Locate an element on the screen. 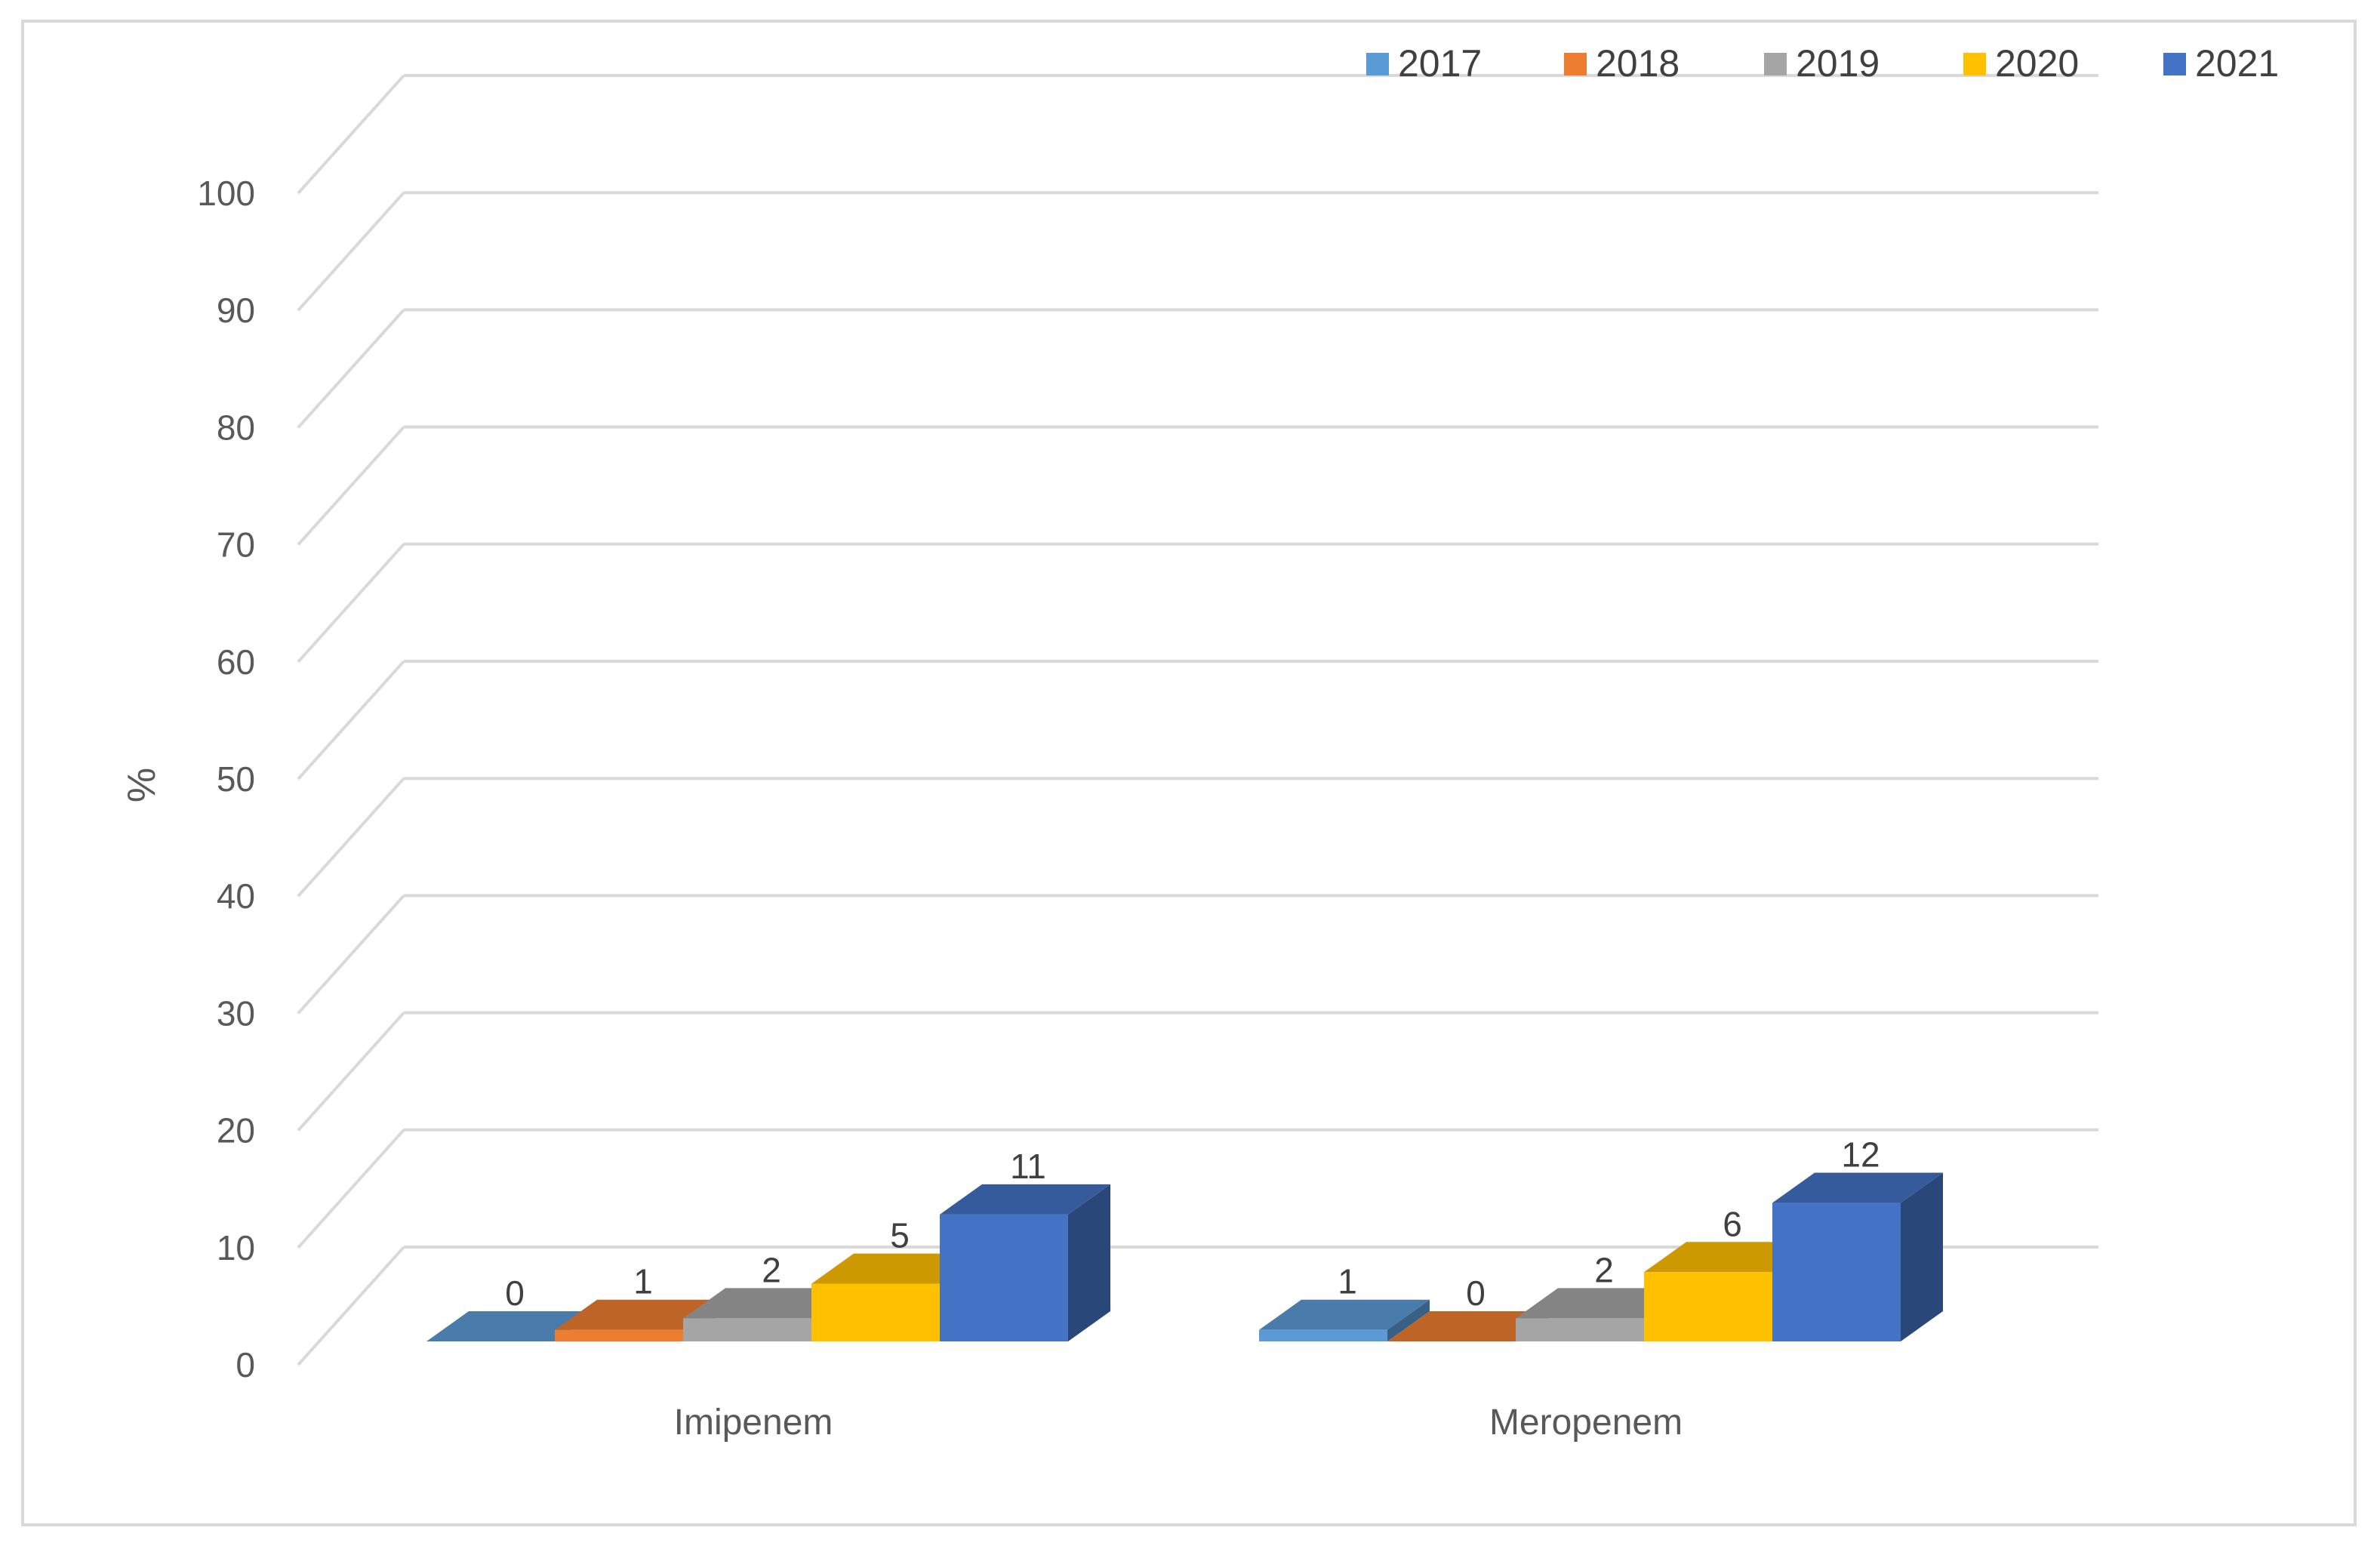 This screenshot has width=2380, height=1549. legend-label: 2017 is located at coordinates (1440, 64).